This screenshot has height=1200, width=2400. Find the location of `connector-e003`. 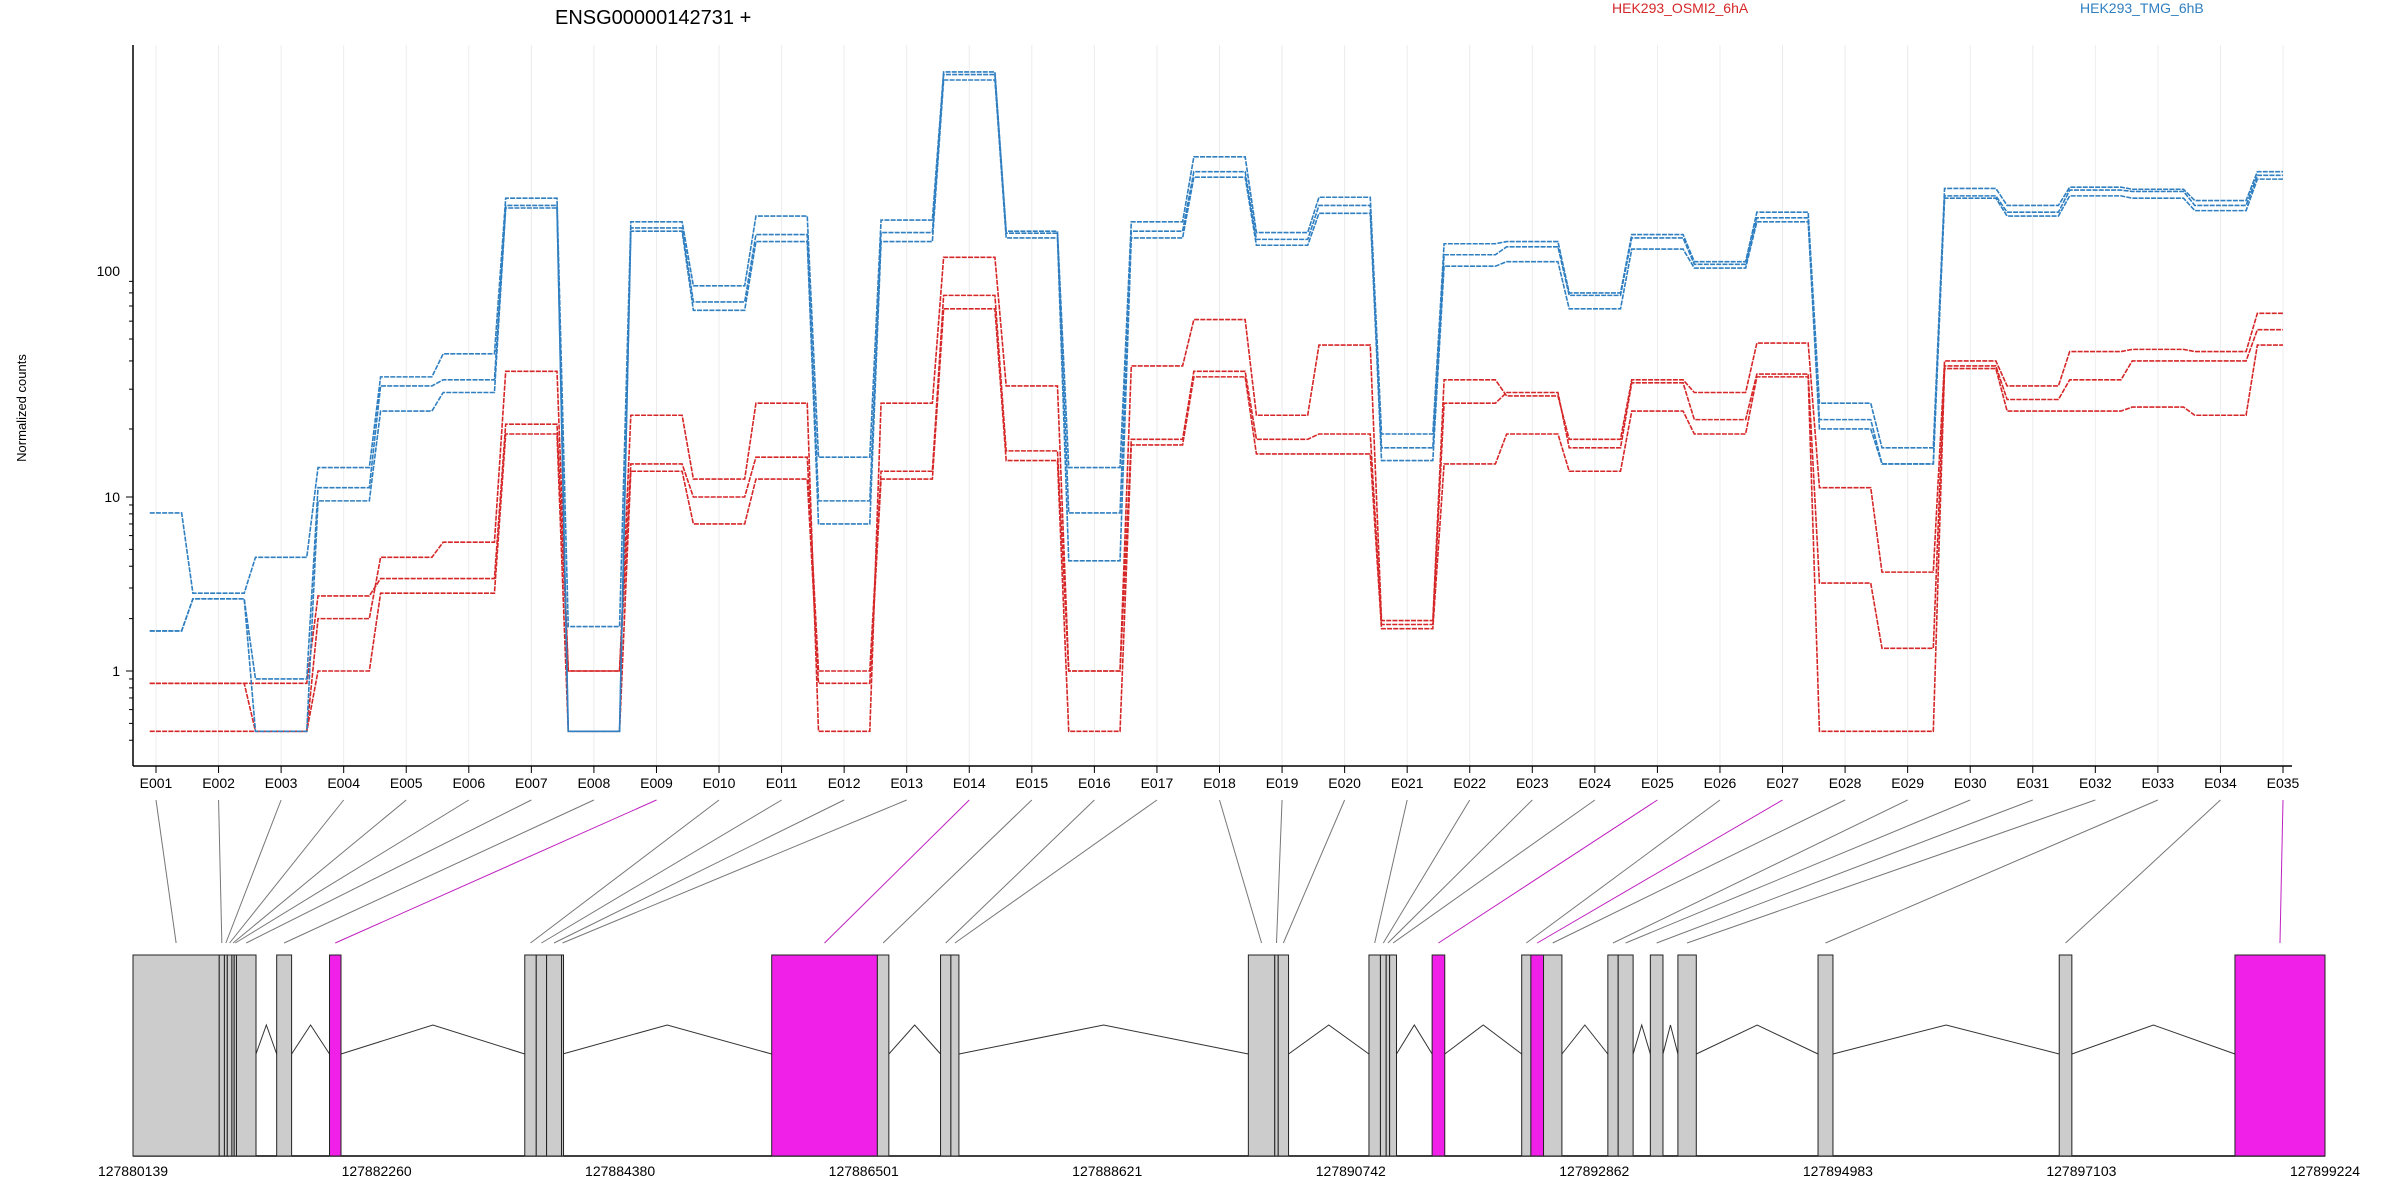

connector-e003 is located at coordinates (253, 871).